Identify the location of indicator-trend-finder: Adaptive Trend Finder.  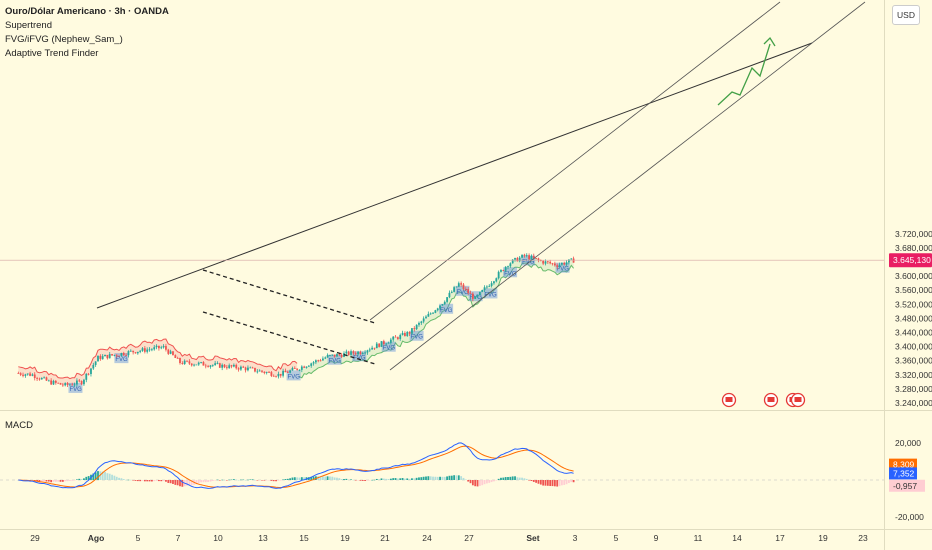
(52, 53).